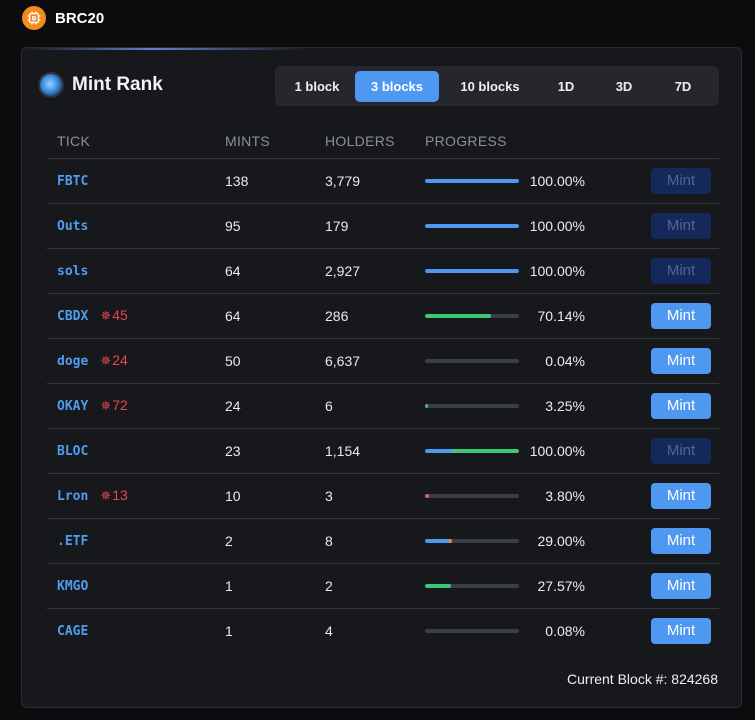 The width and height of the screenshot is (755, 720). What do you see at coordinates (683, 86) in the screenshot?
I see `tab-7d: 7D` at bounding box center [683, 86].